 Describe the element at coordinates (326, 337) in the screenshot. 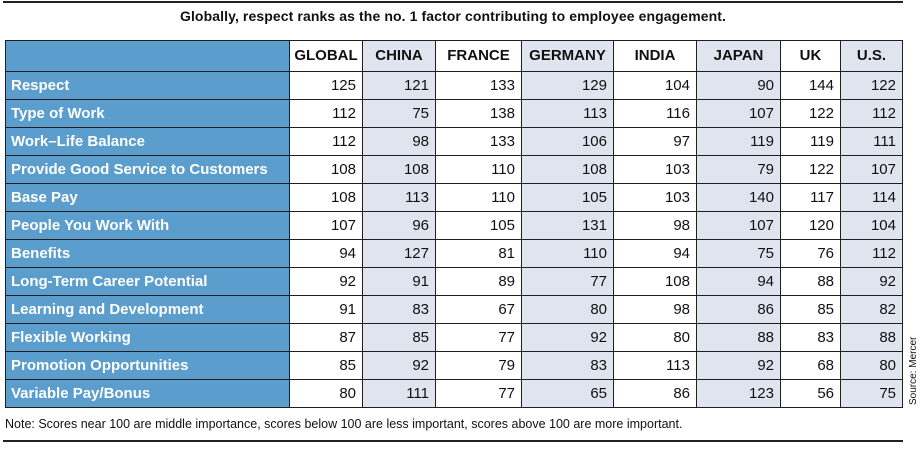

I see `score-cell: 87` at that location.